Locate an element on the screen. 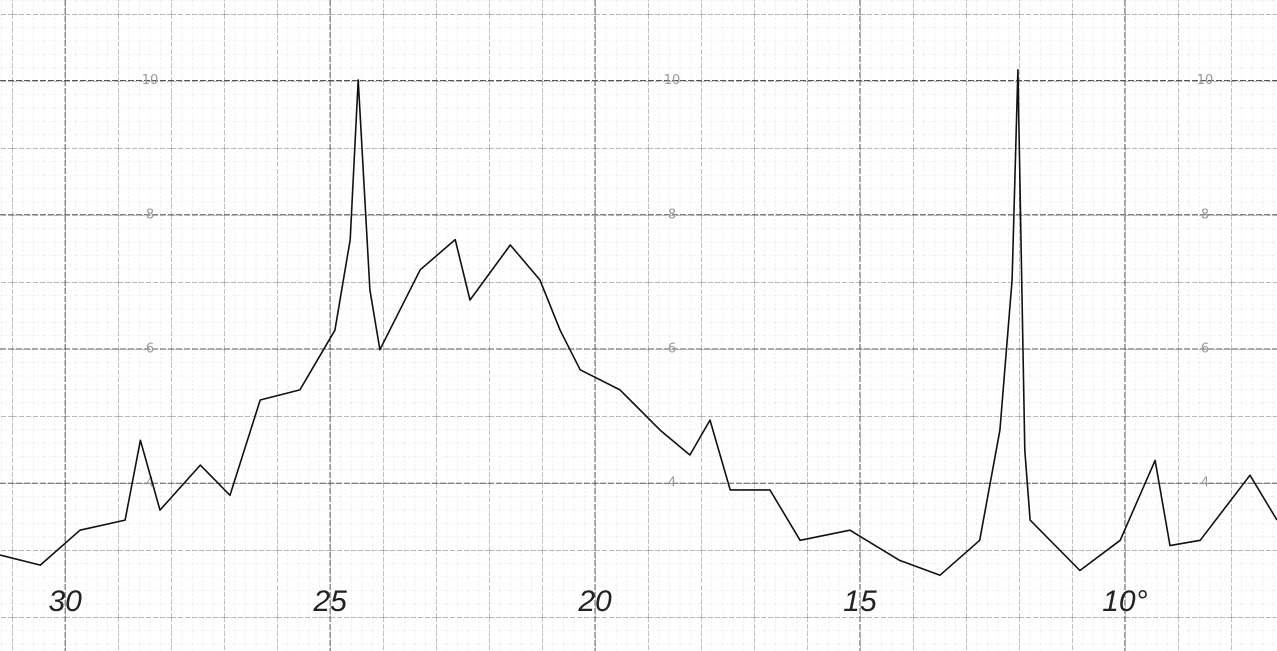 Image resolution: width=1277 pixels, height=651 pixels. x-tick-label: 20 is located at coordinates (594, 601).